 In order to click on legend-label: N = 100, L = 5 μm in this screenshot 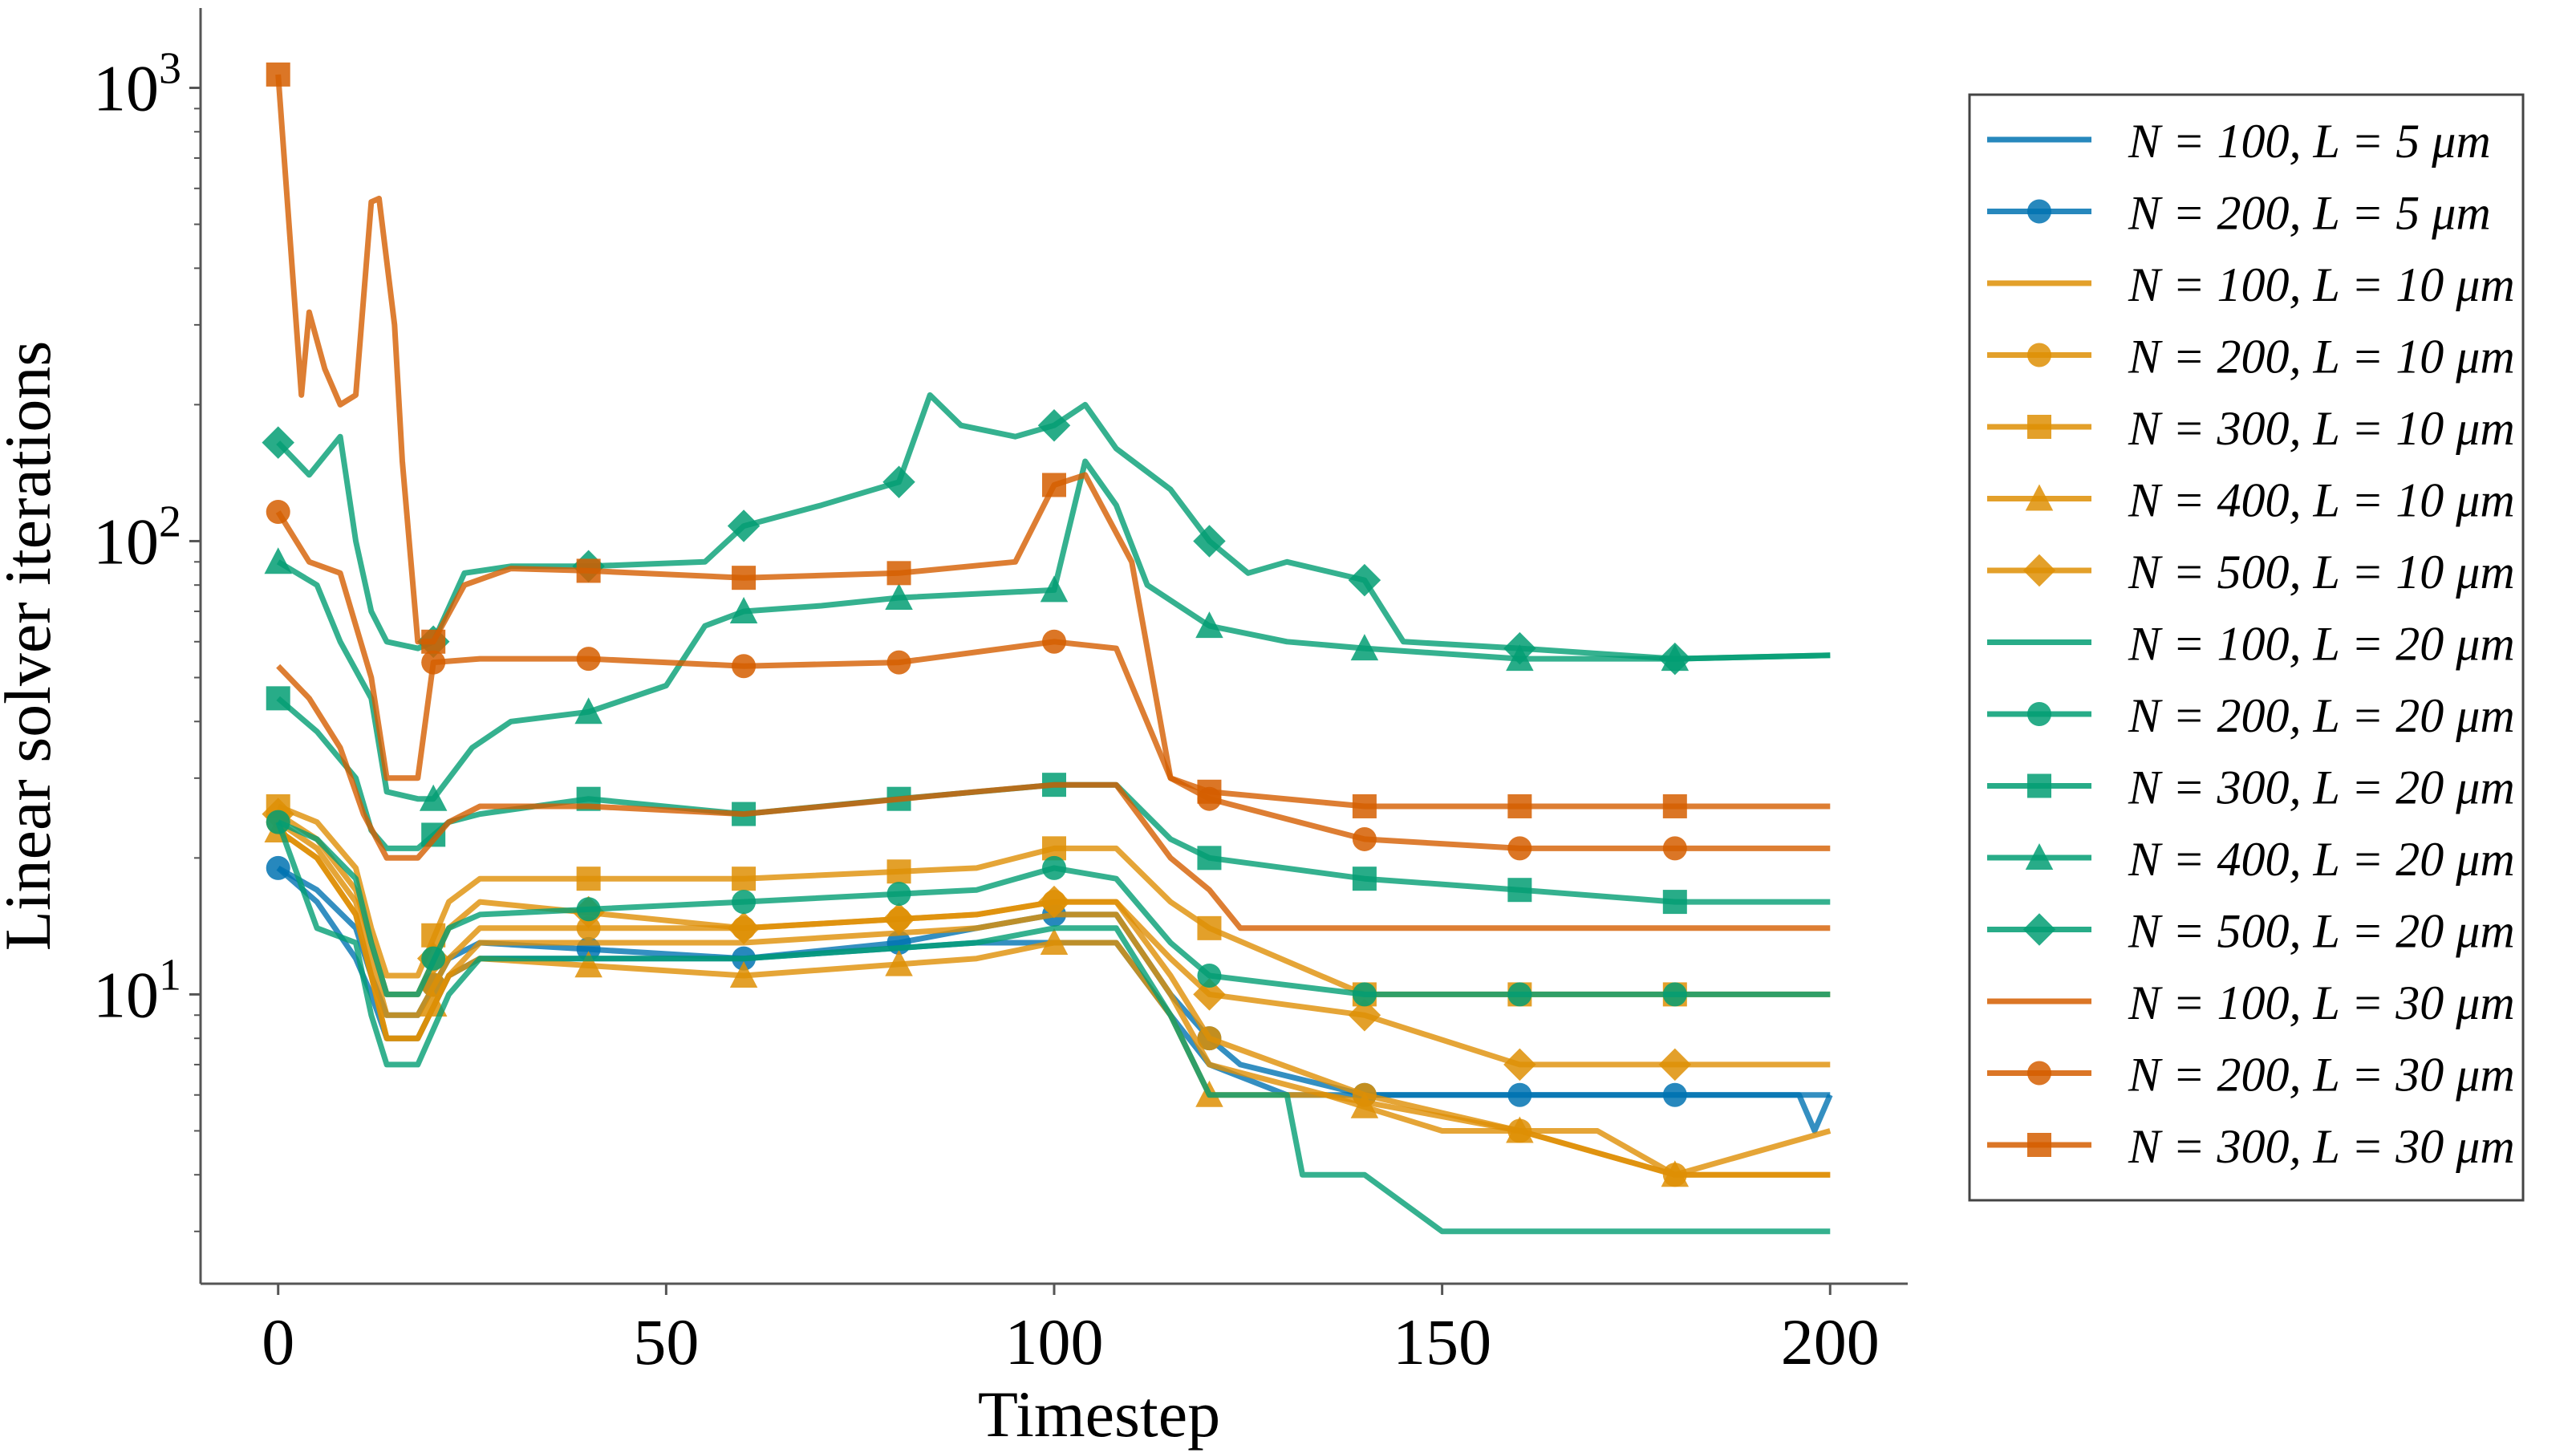, I will do `click(2309, 141)`.